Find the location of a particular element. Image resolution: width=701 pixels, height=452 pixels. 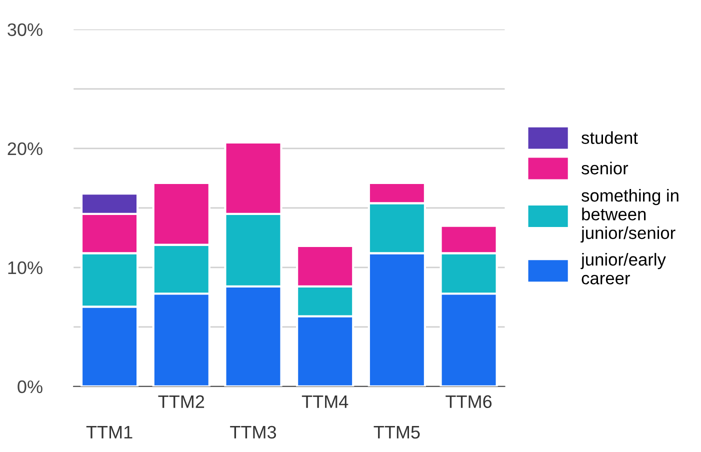

y-tick-label: 30% is located at coordinates (25, 29).